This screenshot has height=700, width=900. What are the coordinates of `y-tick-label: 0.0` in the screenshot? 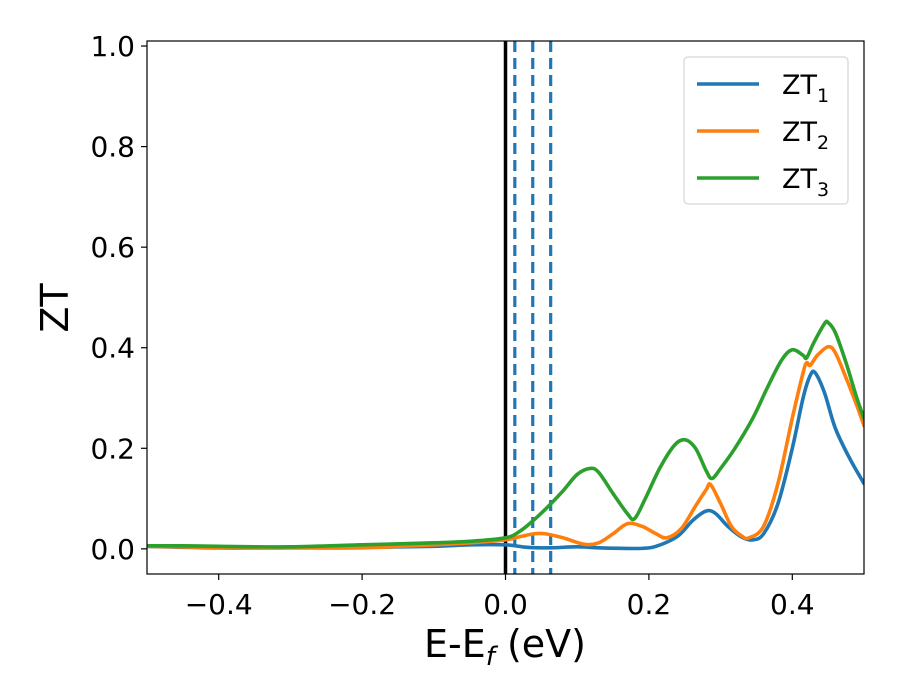 It's located at (112, 549).